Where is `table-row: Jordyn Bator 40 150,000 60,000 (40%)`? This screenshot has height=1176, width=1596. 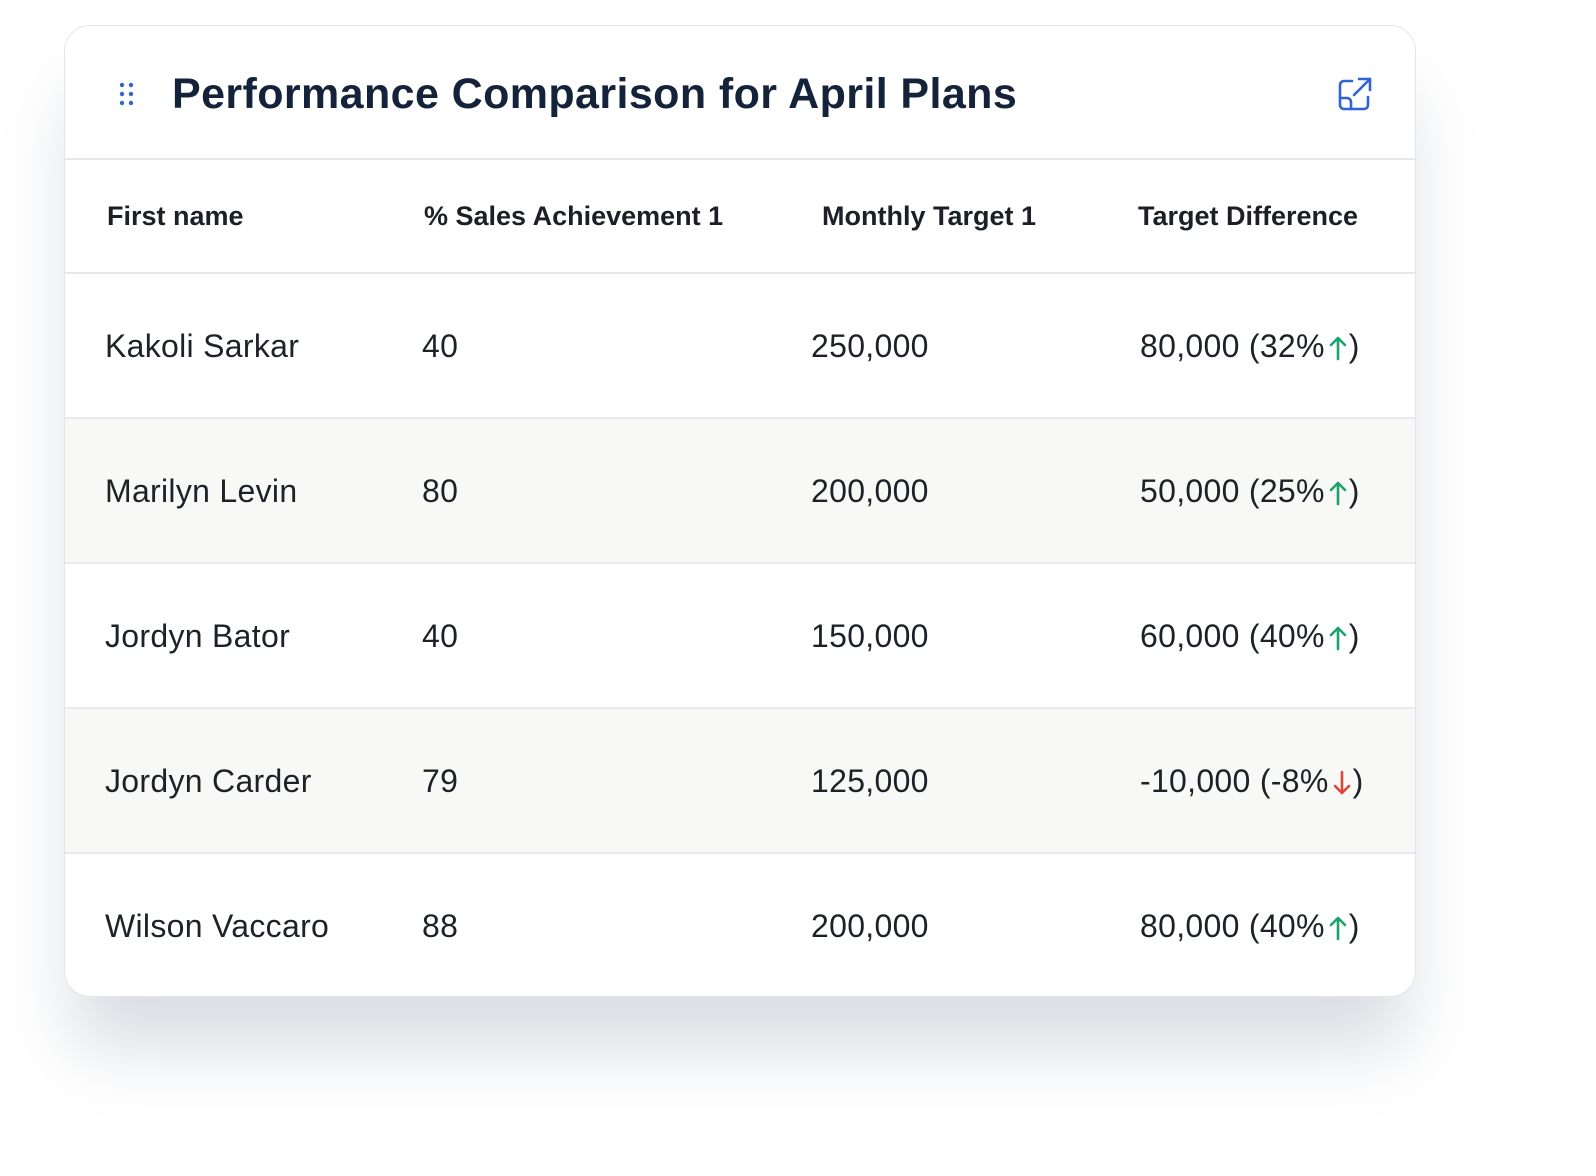 table-row: Jordyn Bator 40 150,000 60,000 (40%) is located at coordinates (740, 636).